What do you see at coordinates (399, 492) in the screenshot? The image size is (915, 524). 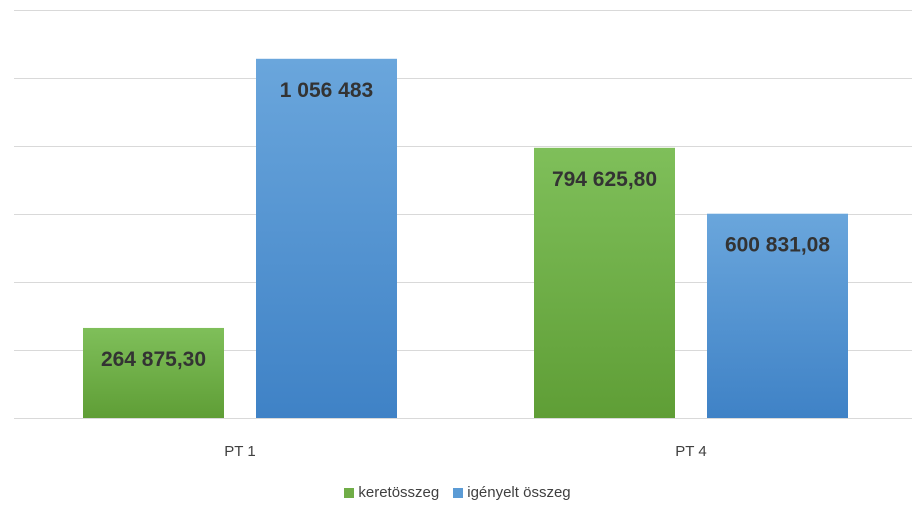 I see `legend-label-keretosszeg: keretösszeg` at bounding box center [399, 492].